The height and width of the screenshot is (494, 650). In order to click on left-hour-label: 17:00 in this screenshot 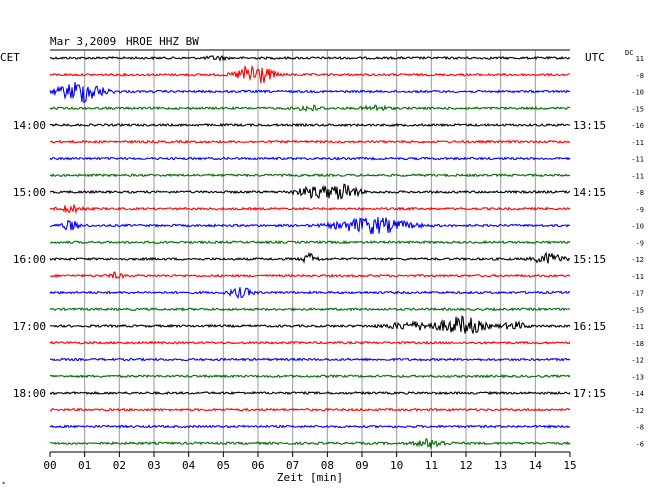, I will do `click(29, 326)`.